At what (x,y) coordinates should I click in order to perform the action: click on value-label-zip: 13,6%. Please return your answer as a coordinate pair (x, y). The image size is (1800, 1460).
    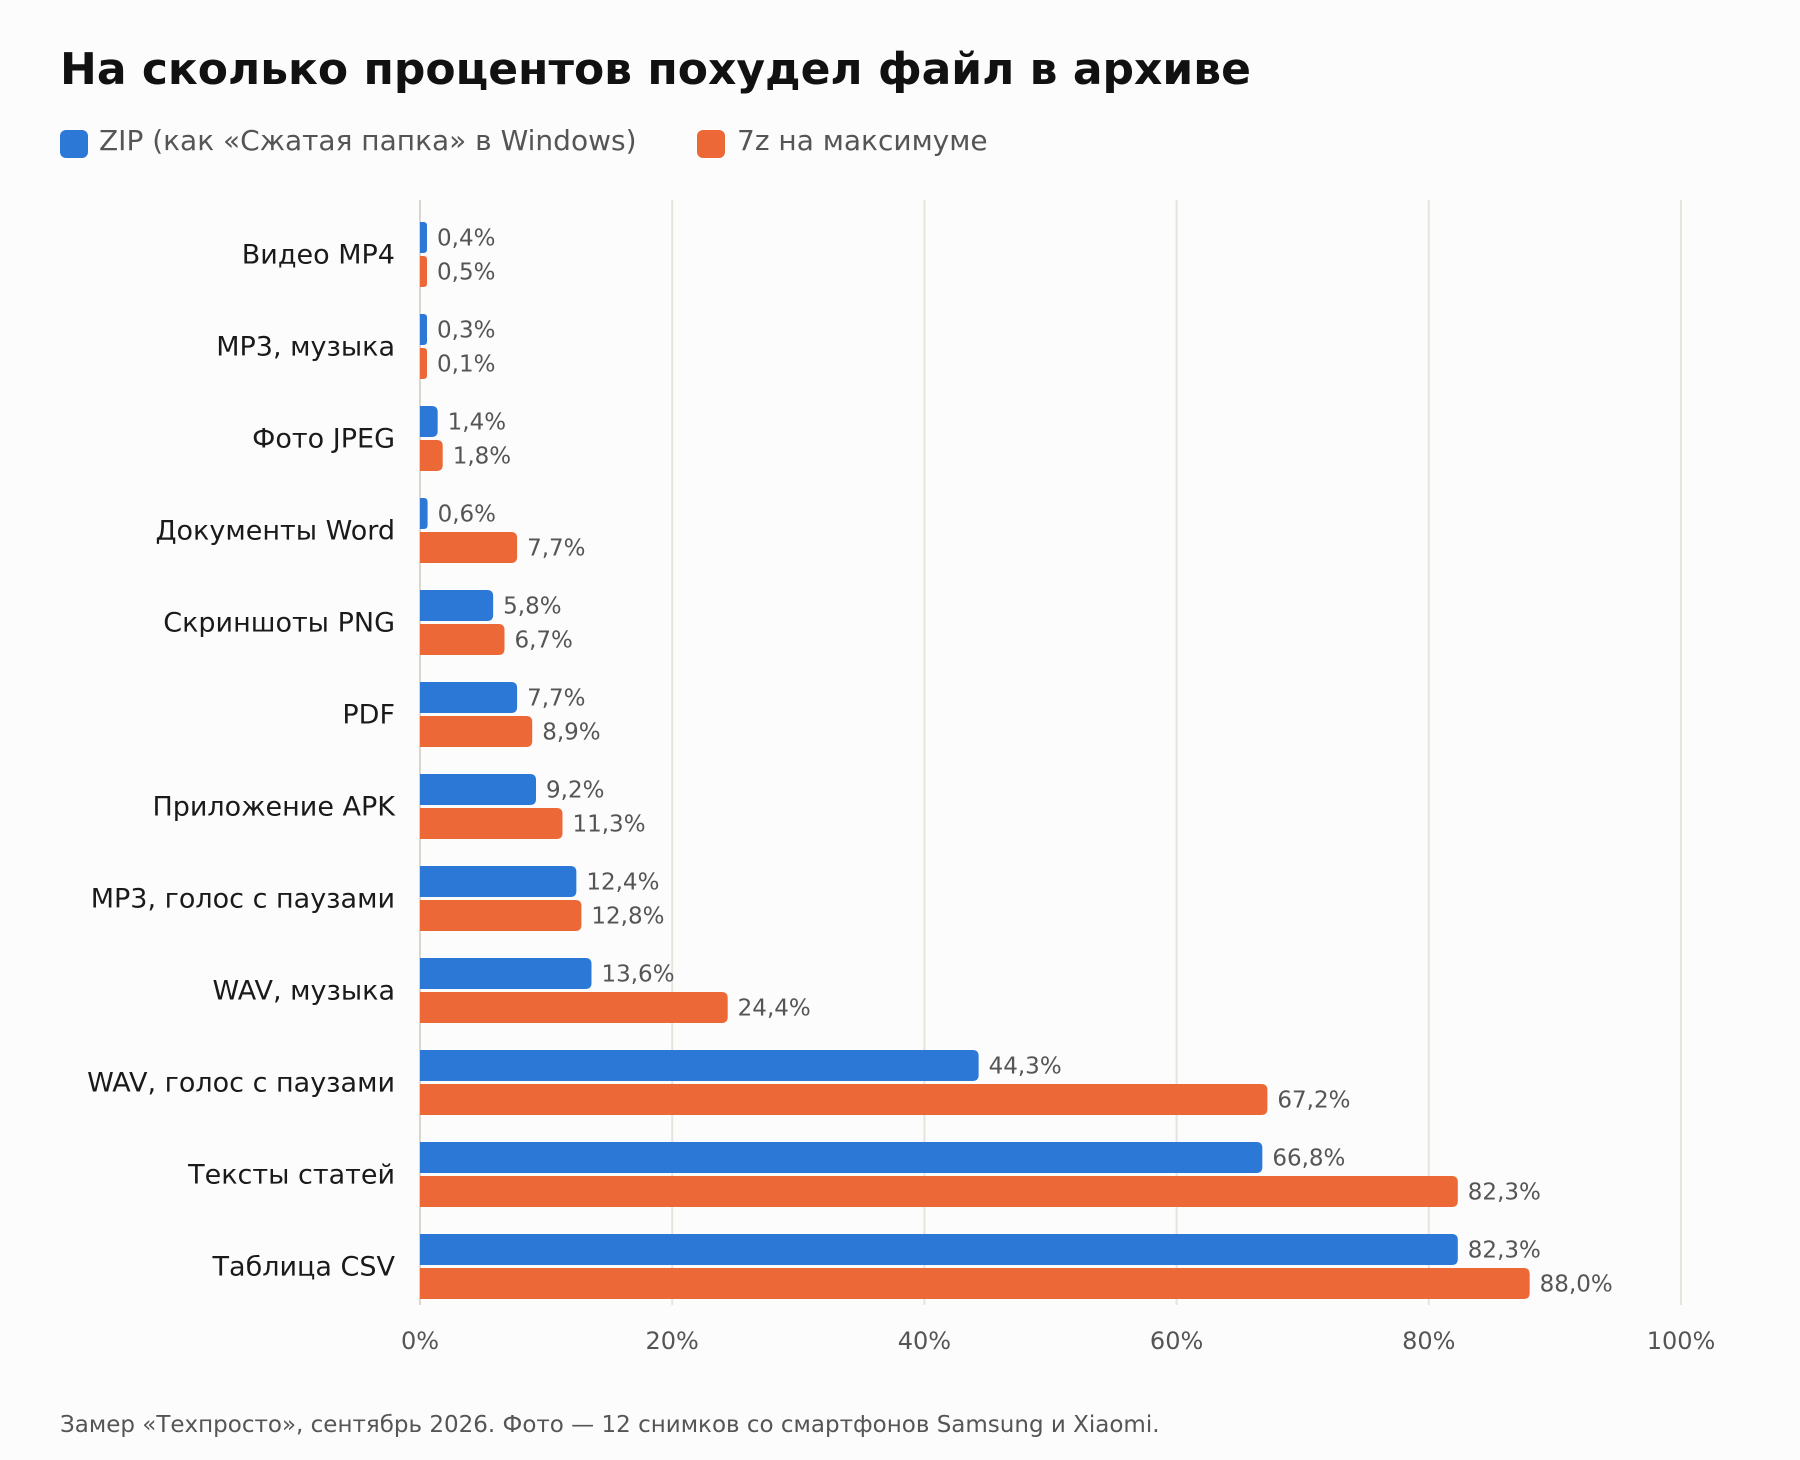
    Looking at the image, I should click on (637, 975).